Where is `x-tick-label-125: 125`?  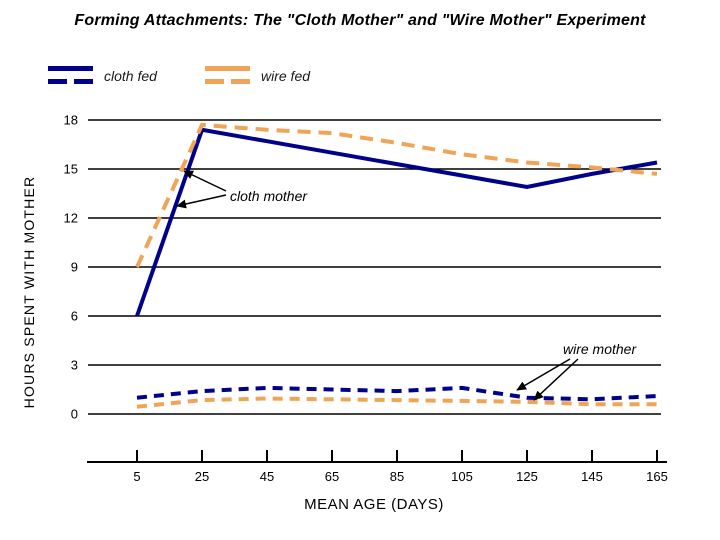
x-tick-label-125: 125 is located at coordinates (527, 476).